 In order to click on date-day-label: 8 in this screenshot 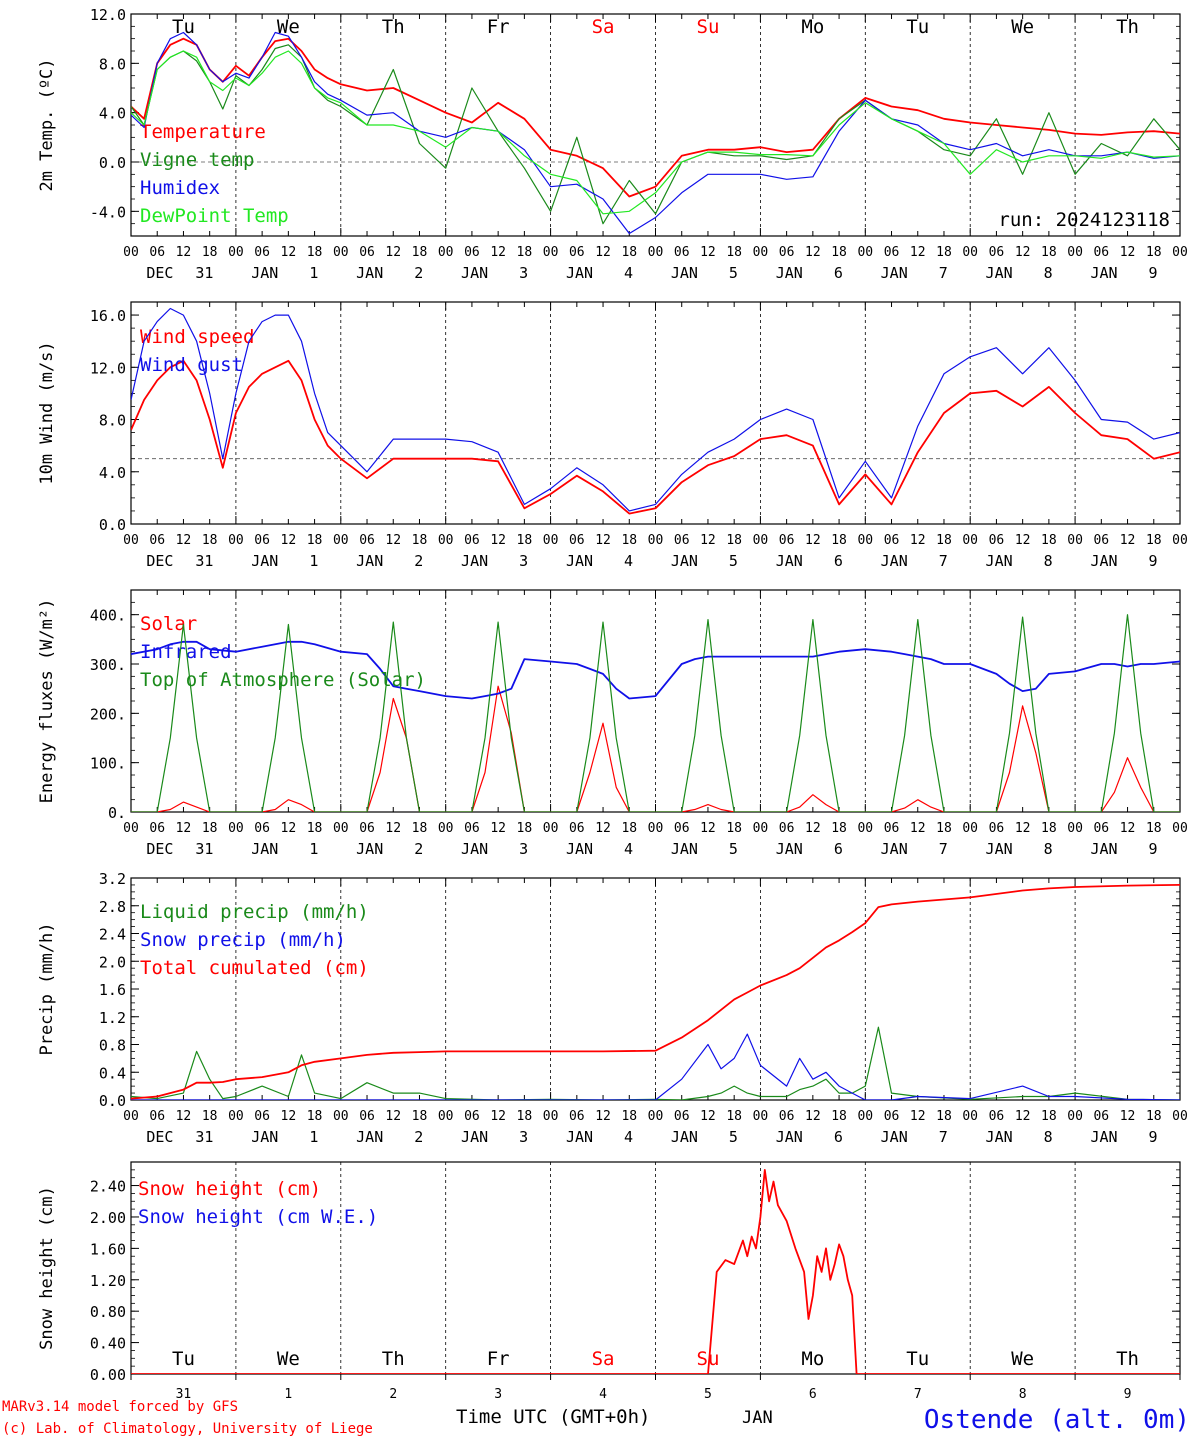, I will do `click(1048, 561)`.